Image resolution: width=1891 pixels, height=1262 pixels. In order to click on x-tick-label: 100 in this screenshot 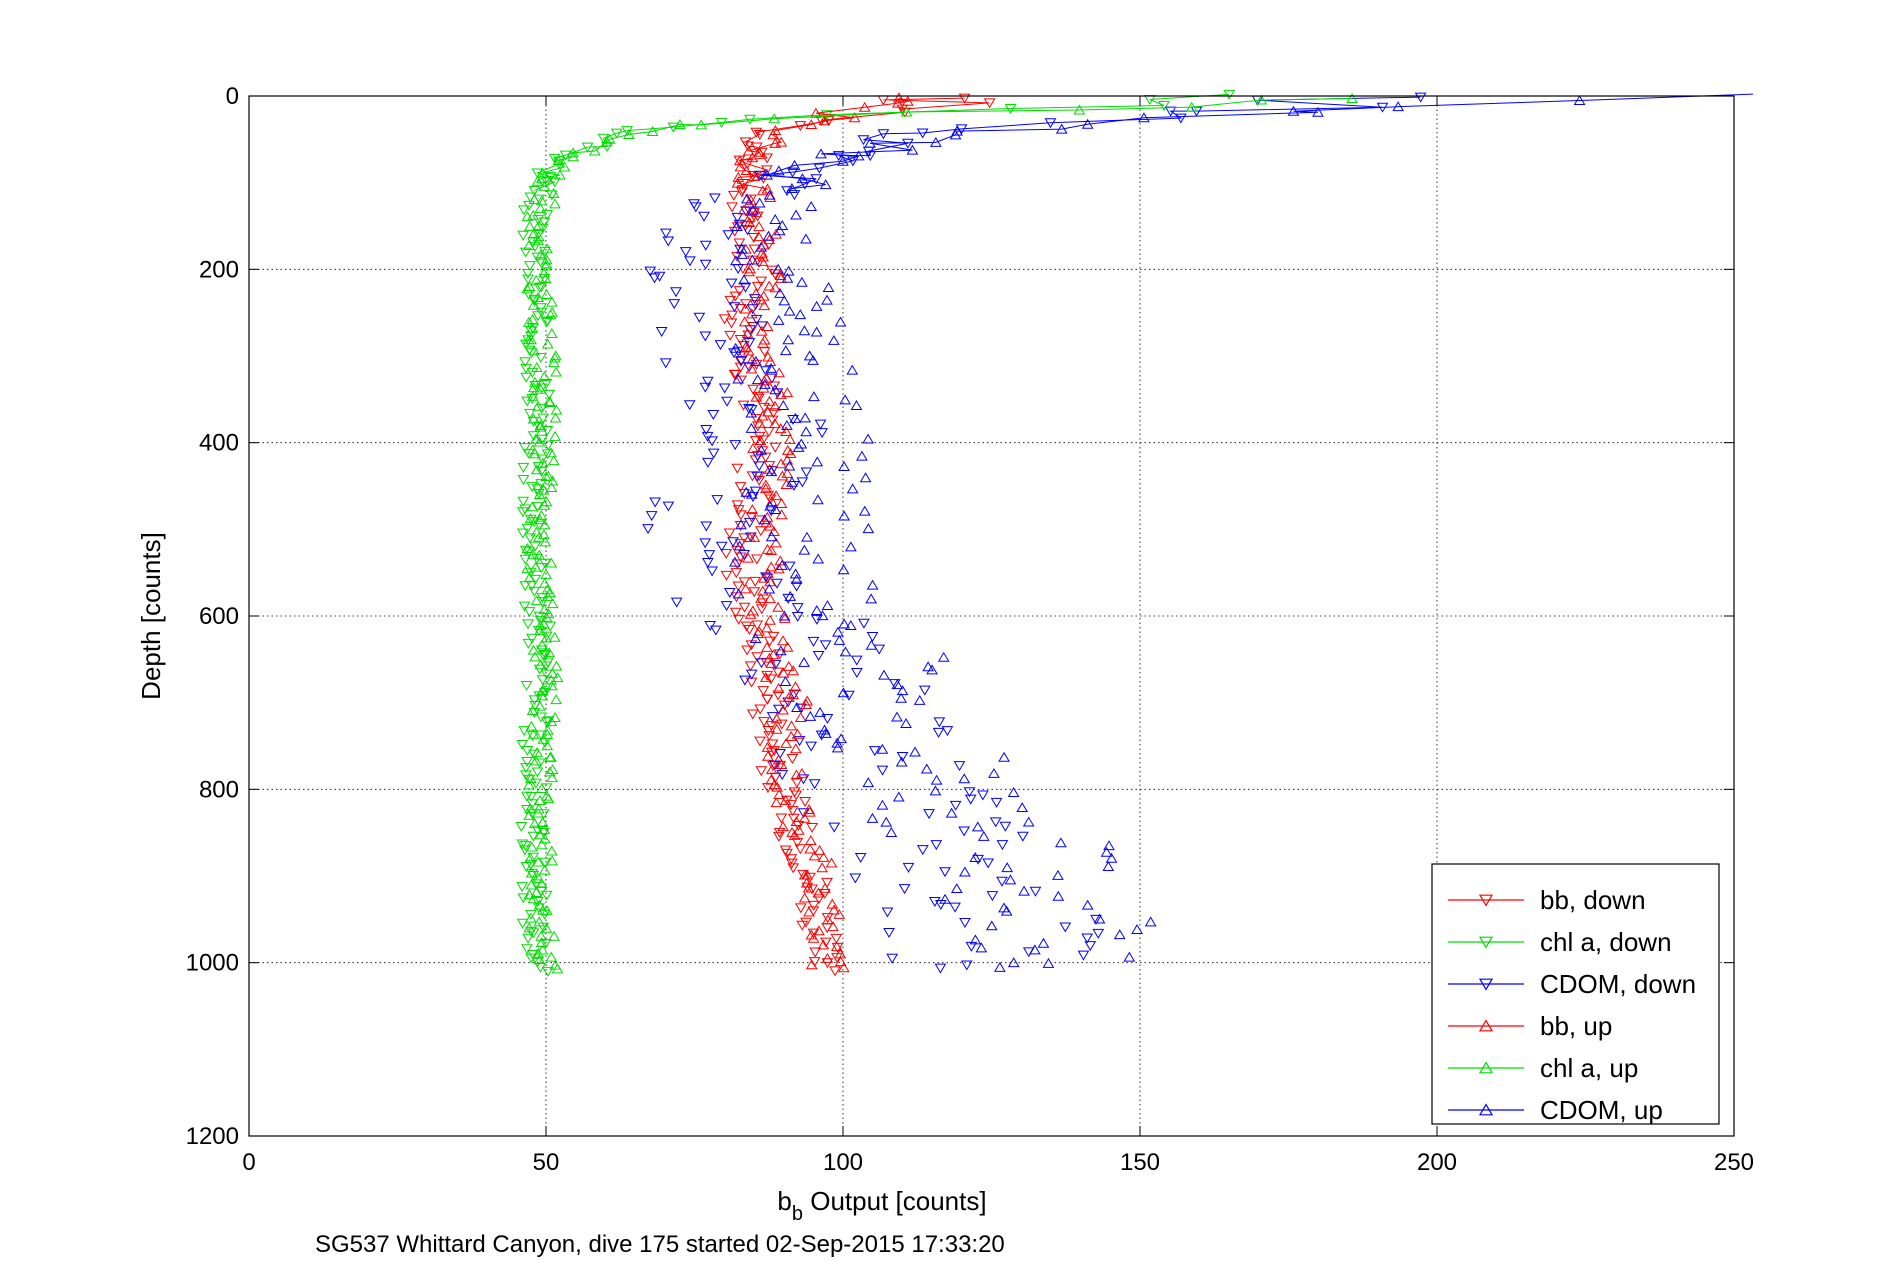, I will do `click(843, 1162)`.